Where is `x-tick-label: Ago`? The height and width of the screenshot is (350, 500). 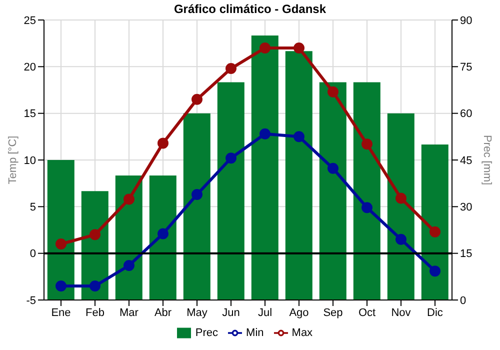
x-tick-label: Ago is located at coordinates (299, 312).